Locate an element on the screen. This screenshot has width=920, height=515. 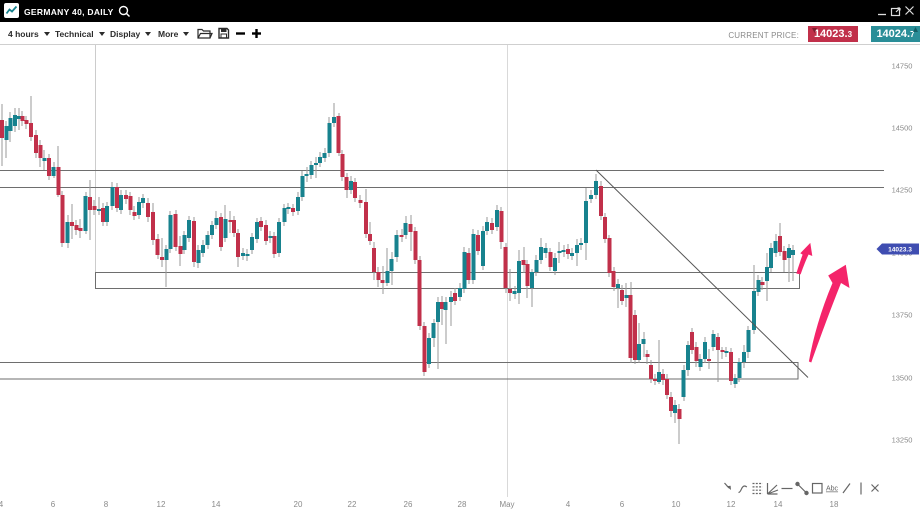
svg-text: 13250 is located at coordinates (902, 440).